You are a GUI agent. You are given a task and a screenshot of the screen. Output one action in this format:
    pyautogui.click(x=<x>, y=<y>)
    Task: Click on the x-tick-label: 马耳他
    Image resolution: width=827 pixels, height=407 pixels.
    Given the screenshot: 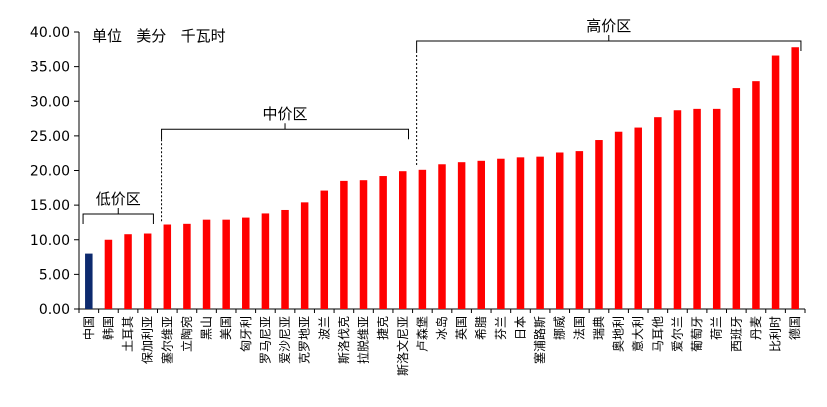 What is the action you would take?
    pyautogui.click(x=658, y=334)
    